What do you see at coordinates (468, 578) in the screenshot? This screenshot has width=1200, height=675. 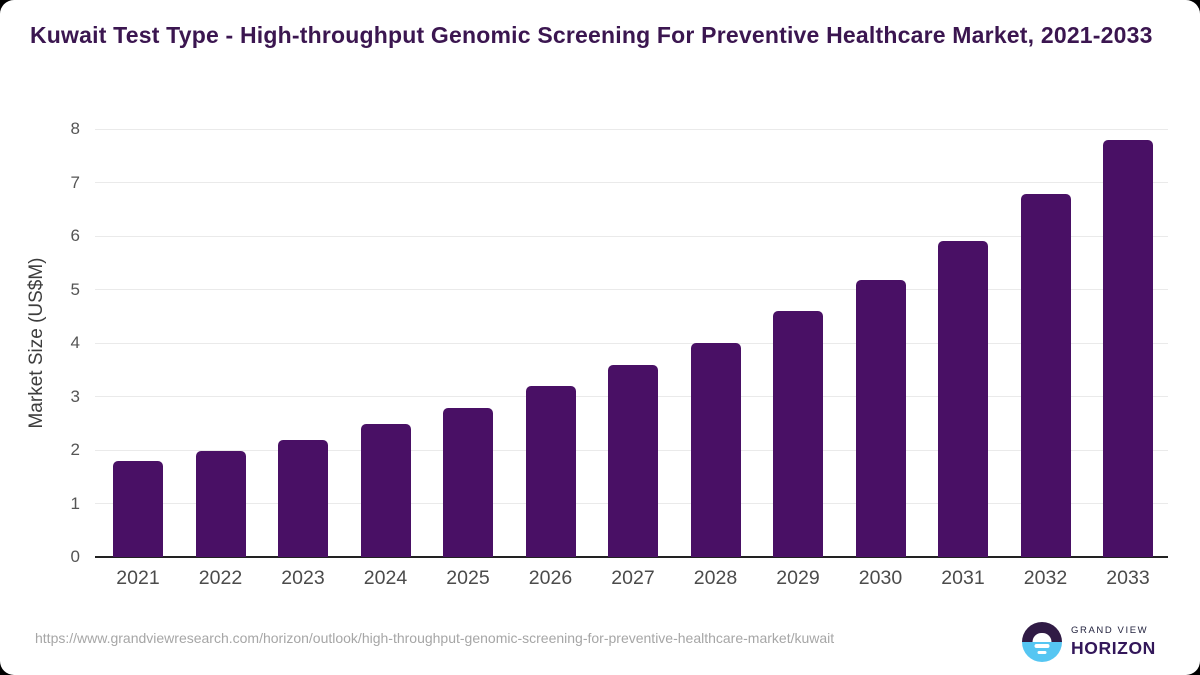 I see `x-tick-label-2025: 2025` at bounding box center [468, 578].